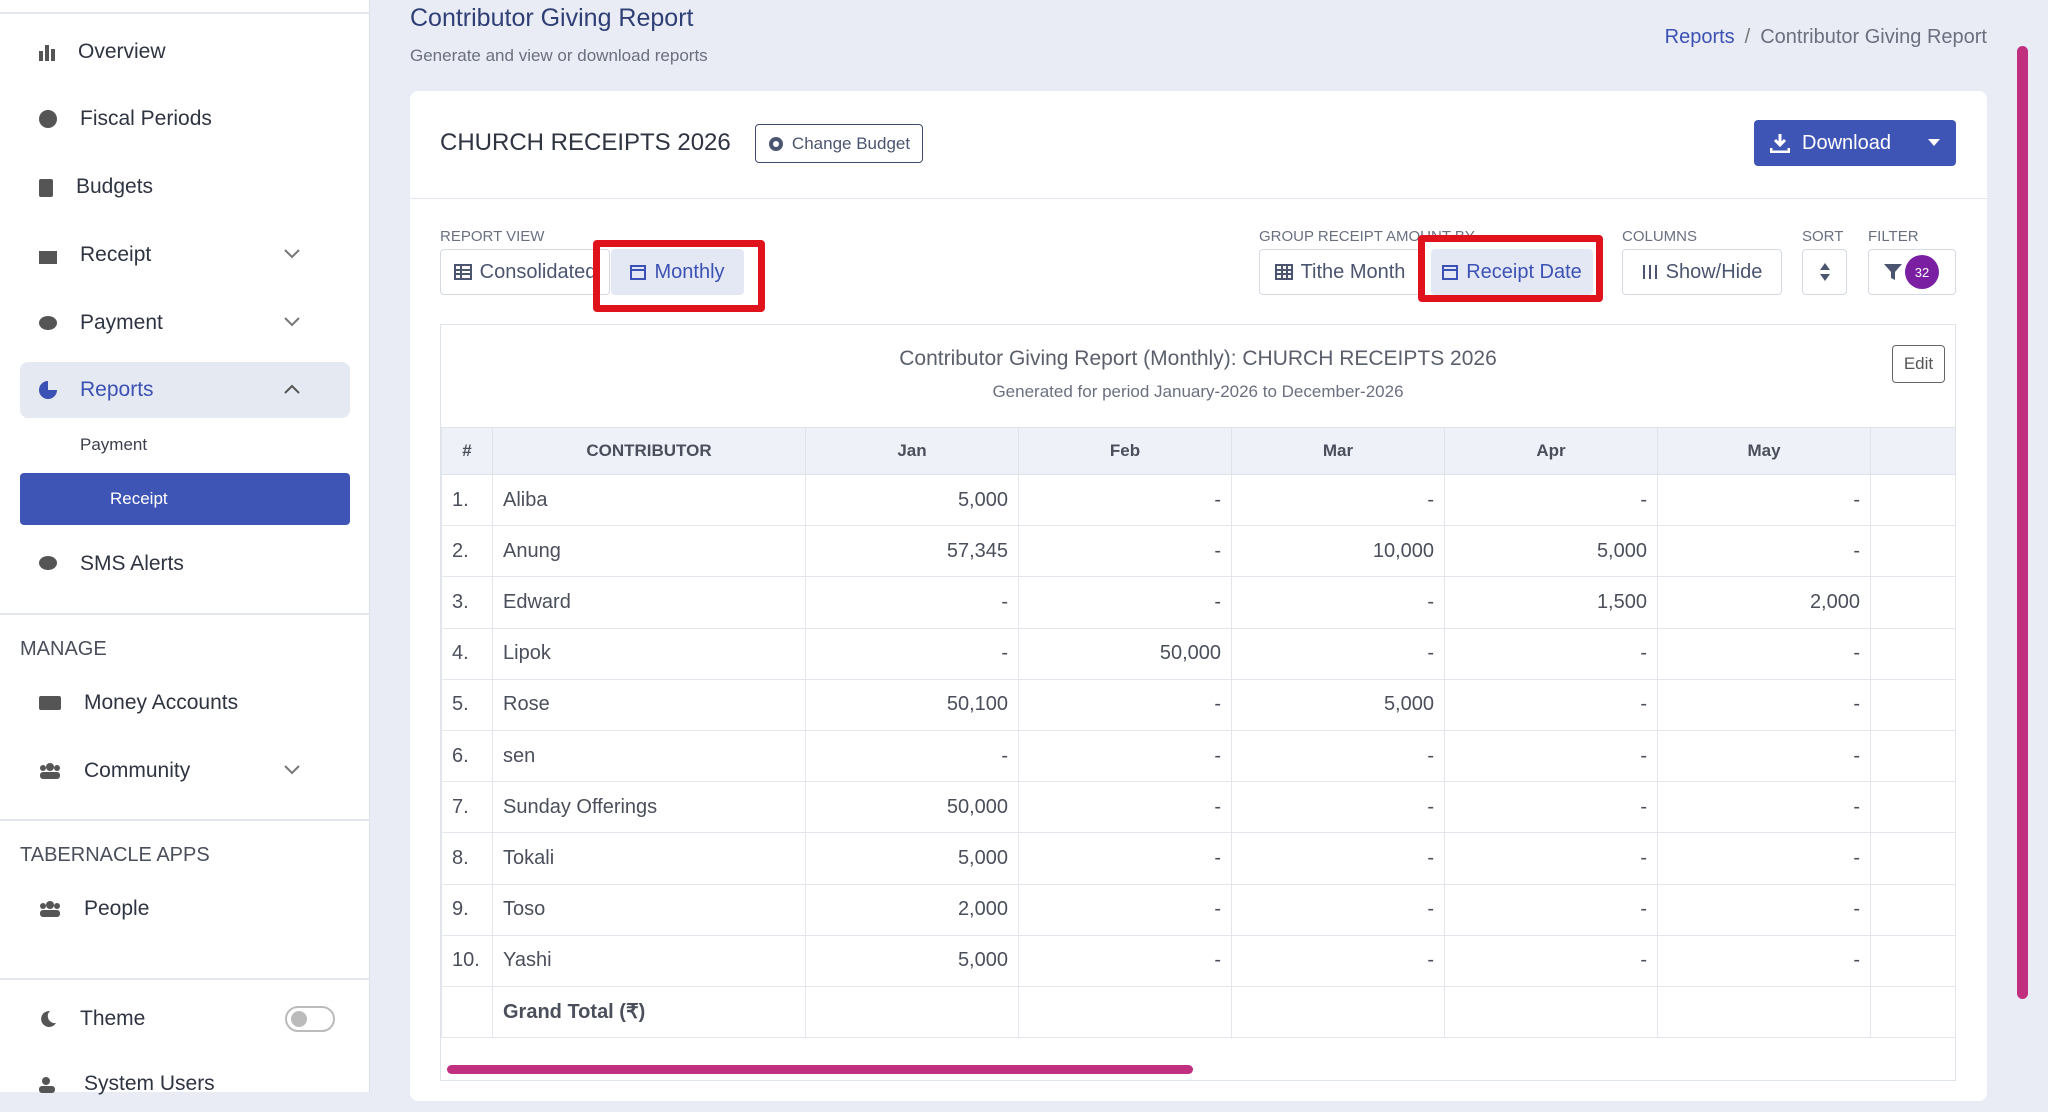 This screenshot has width=2048, height=1112. I want to click on nav-item: Theme, so click(185, 1019).